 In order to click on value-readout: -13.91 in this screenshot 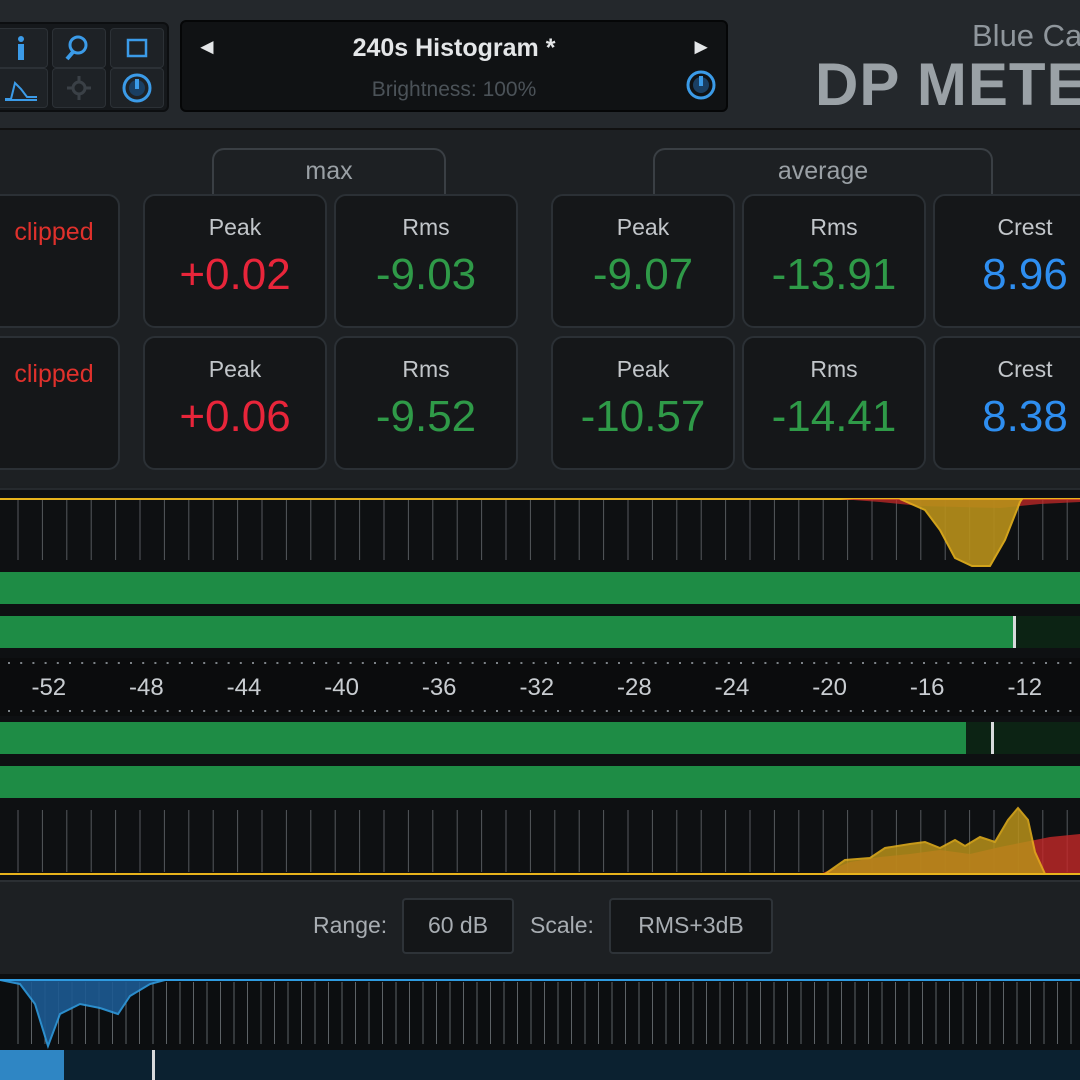, I will do `click(834, 274)`.